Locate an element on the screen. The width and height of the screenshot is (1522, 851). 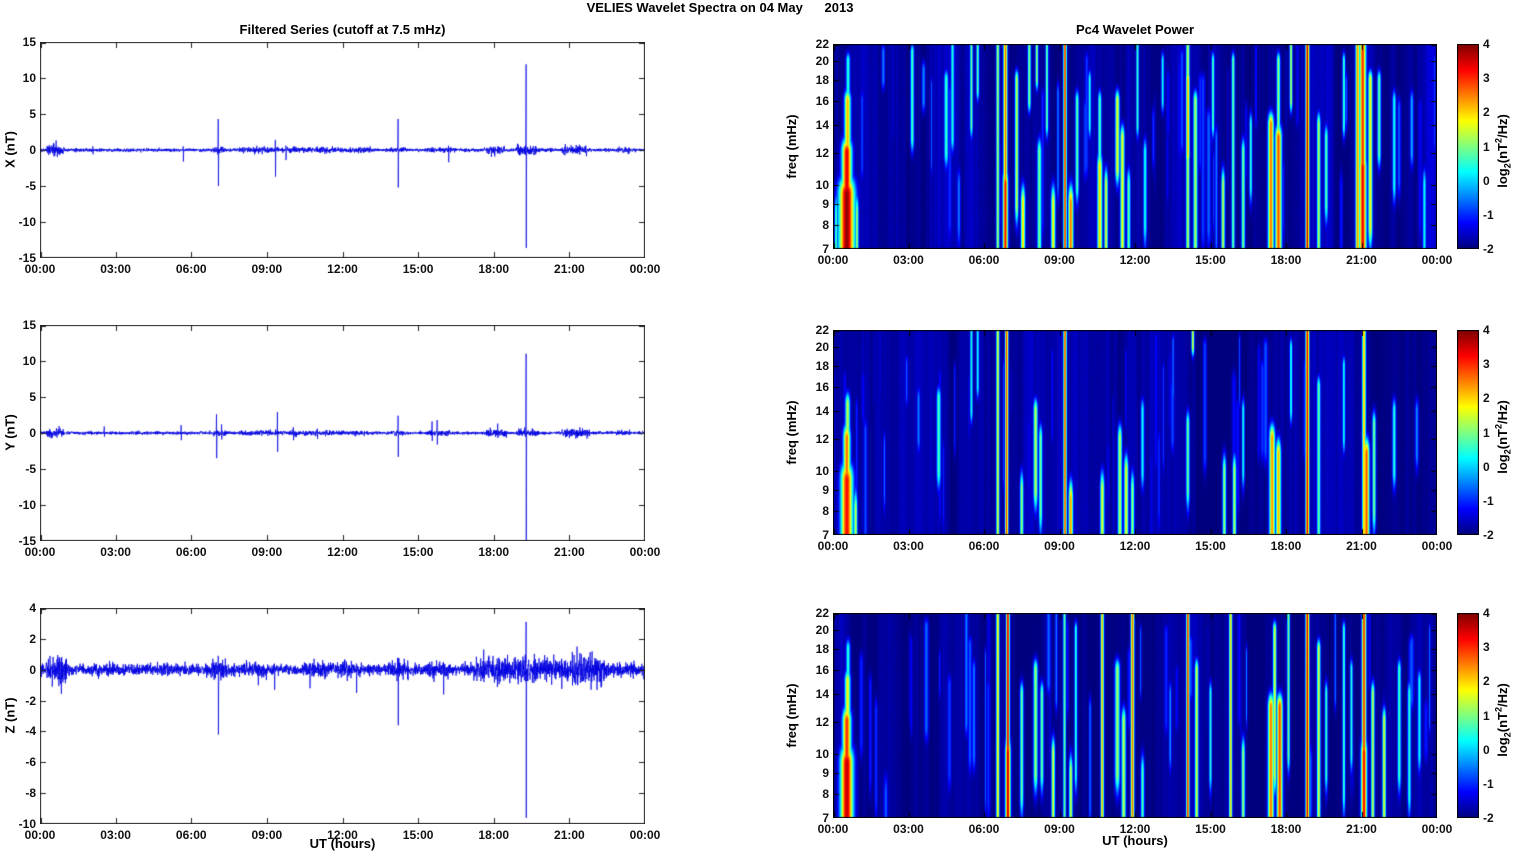
right-column-title: Pc4 Wavelet Power is located at coordinates (1134, 29).